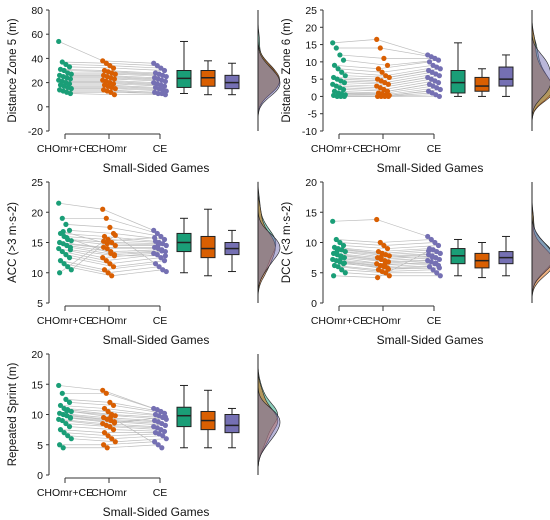  What do you see at coordinates (311, 63) in the screenshot?
I see `y-tick-label: 10` at bounding box center [311, 63].